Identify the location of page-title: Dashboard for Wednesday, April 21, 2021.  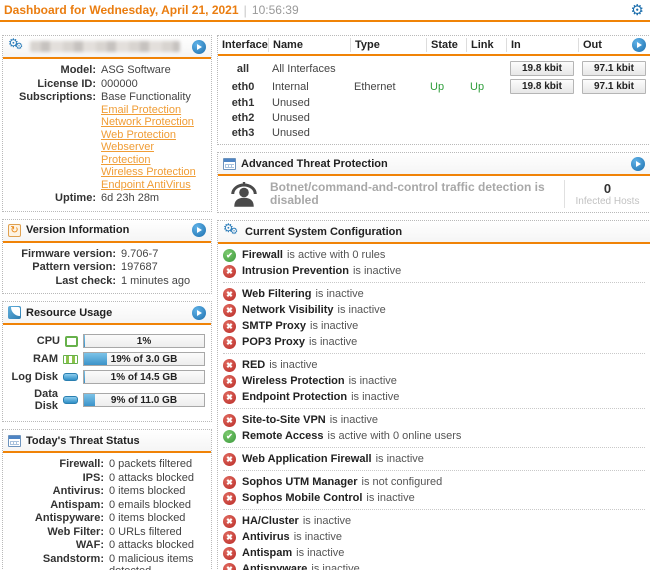
(121, 10).